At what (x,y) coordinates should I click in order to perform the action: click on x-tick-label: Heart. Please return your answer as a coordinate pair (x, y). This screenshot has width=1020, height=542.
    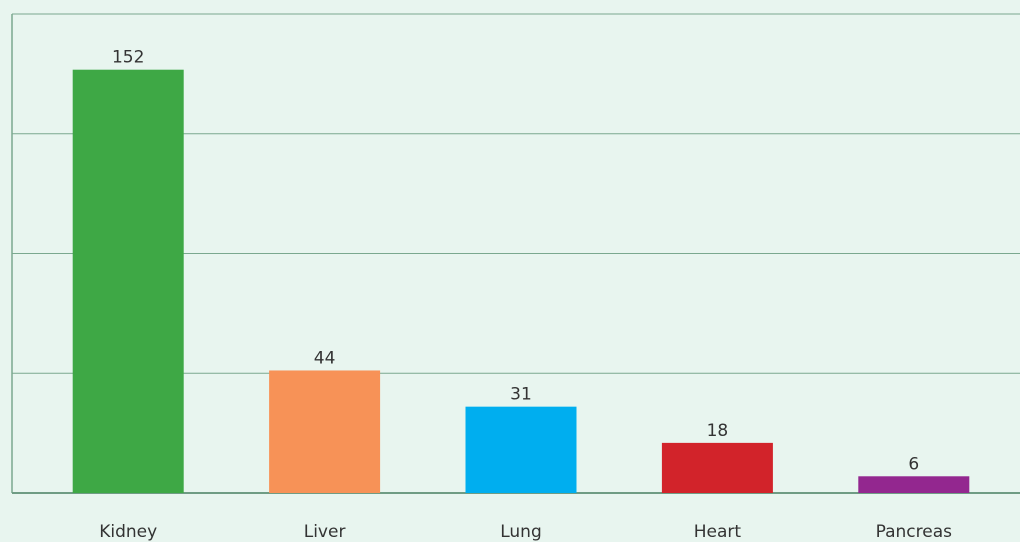
    Looking at the image, I should click on (718, 532).